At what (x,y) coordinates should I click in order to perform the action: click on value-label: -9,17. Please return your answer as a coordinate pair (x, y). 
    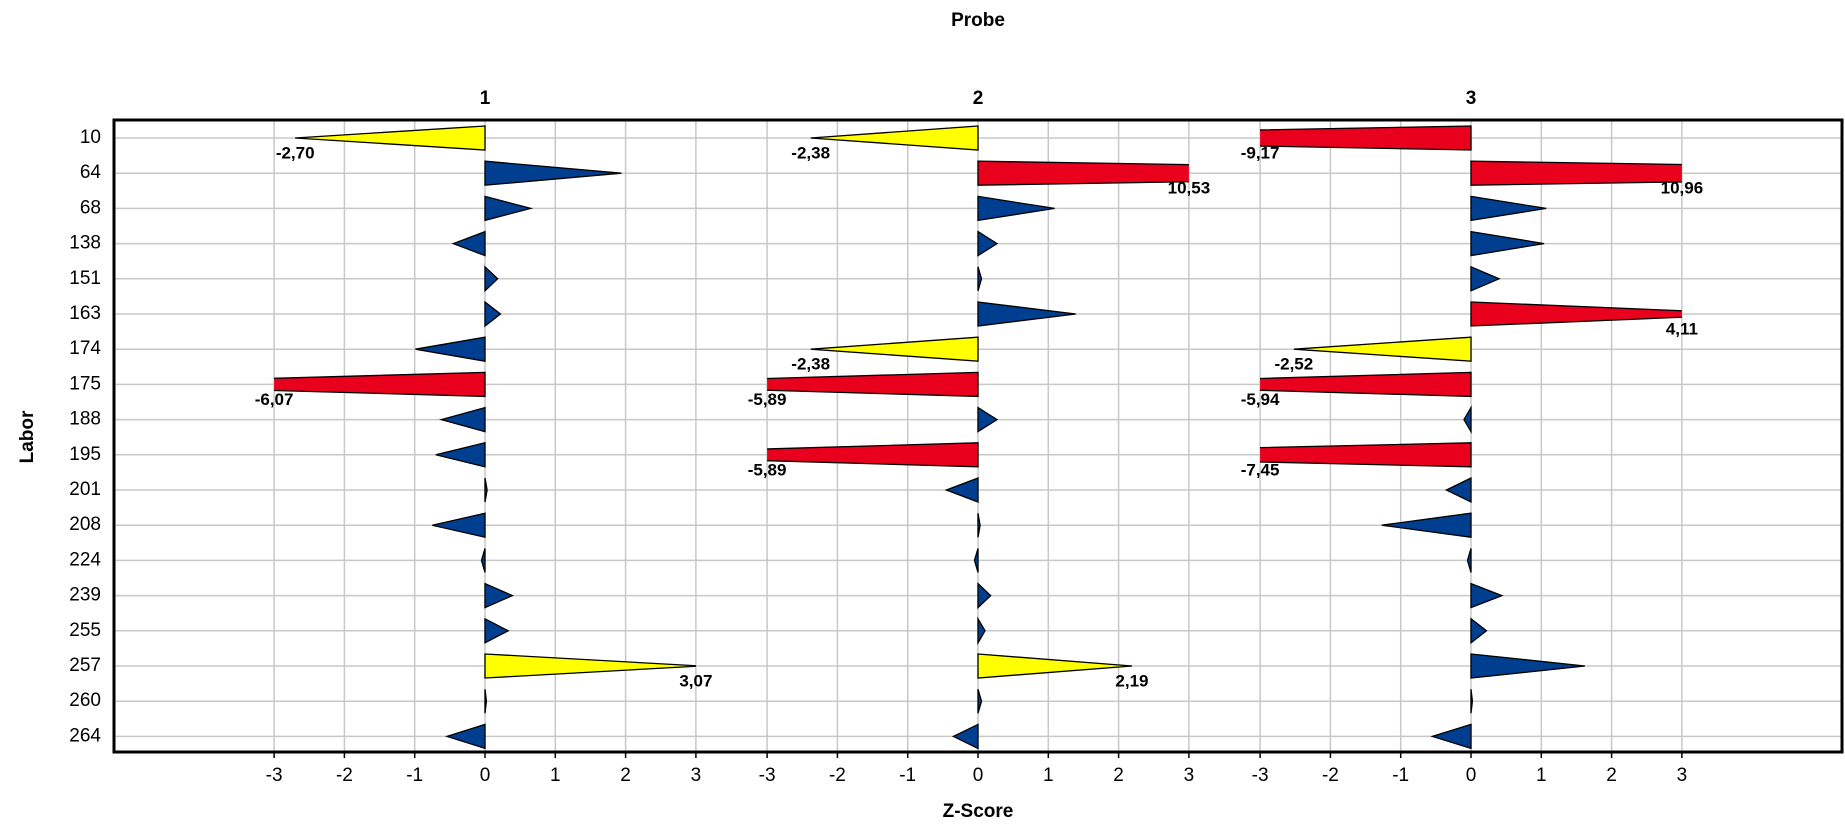
    Looking at the image, I should click on (1260, 152).